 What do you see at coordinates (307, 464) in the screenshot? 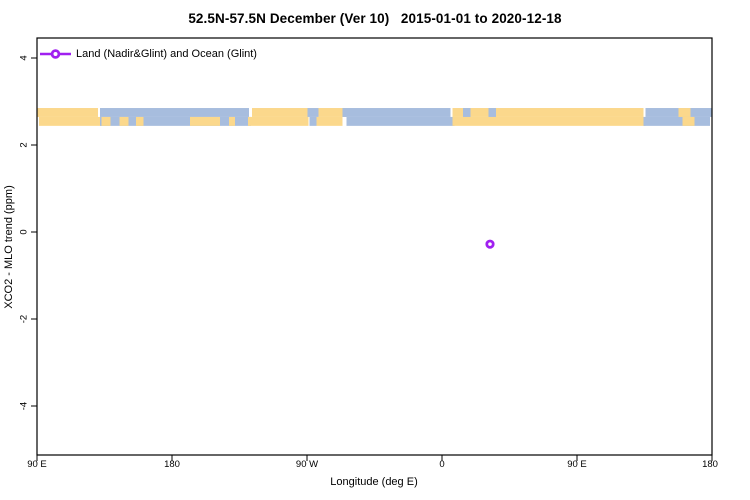
I see `x-tick-label: 90 W` at bounding box center [307, 464].